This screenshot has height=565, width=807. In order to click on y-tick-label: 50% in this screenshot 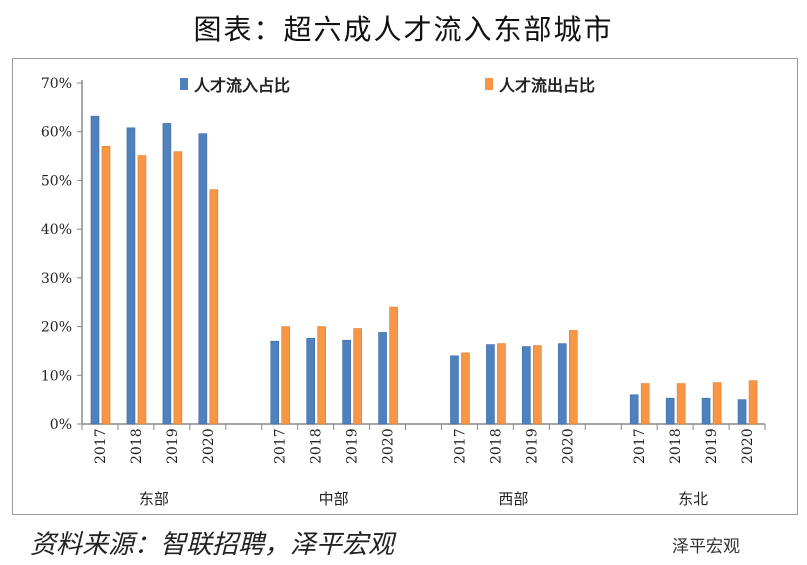, I will do `click(56, 181)`.